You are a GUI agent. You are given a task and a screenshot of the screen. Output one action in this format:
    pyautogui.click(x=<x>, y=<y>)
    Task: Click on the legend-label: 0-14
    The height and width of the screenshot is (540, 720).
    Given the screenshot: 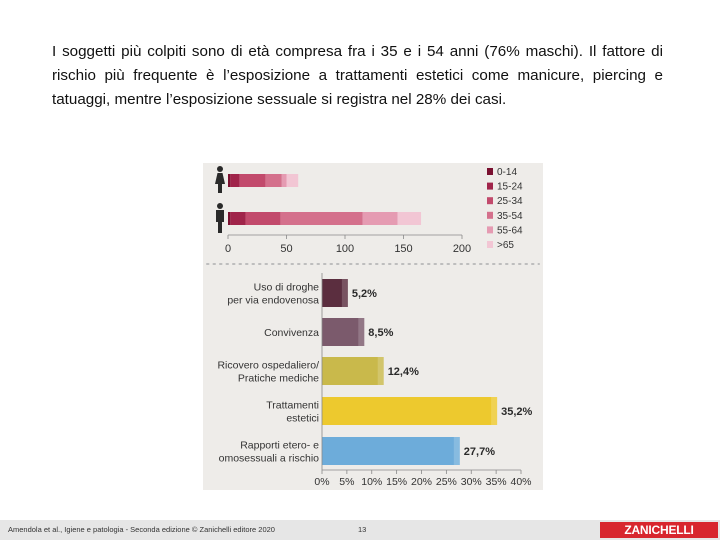 What is the action you would take?
    pyautogui.click(x=507, y=172)
    